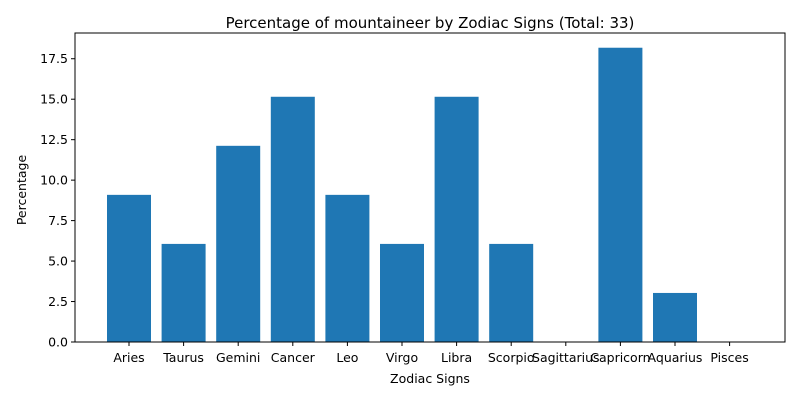 This screenshot has height=400, width=800. I want to click on bar-cancer, so click(292, 219).